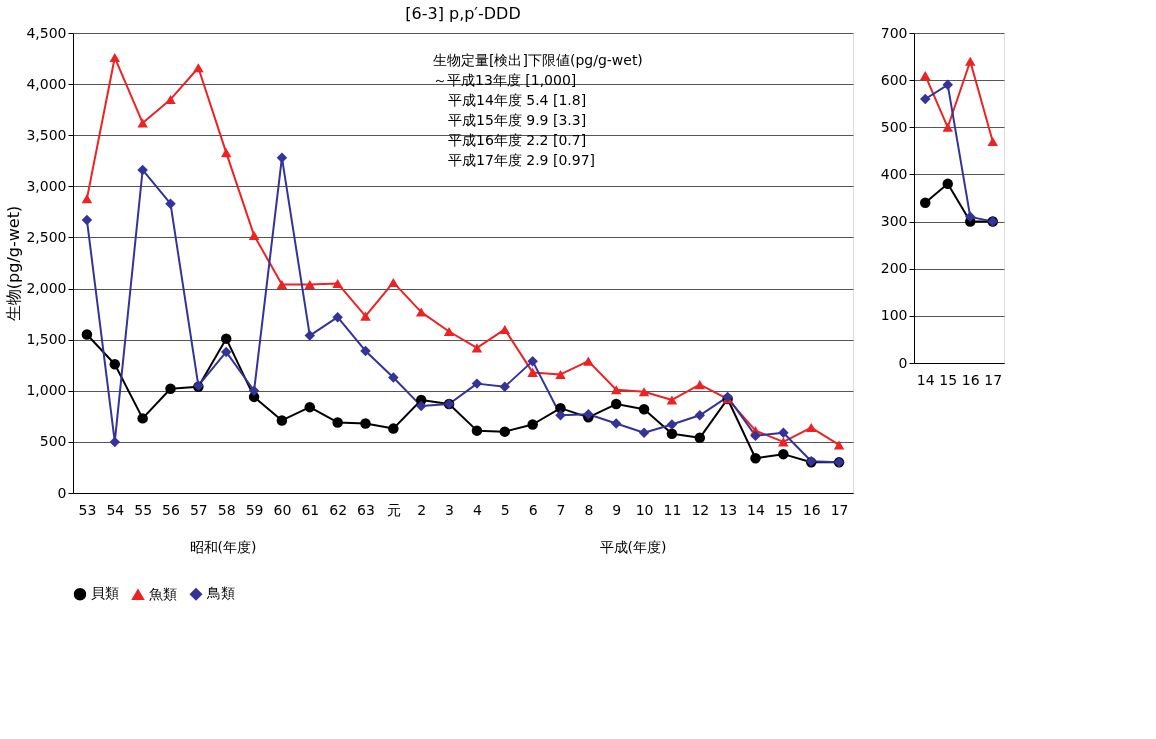  Describe the element at coordinates (46, 134) in the screenshot. I see `y-tick-label: 3,500` at that location.